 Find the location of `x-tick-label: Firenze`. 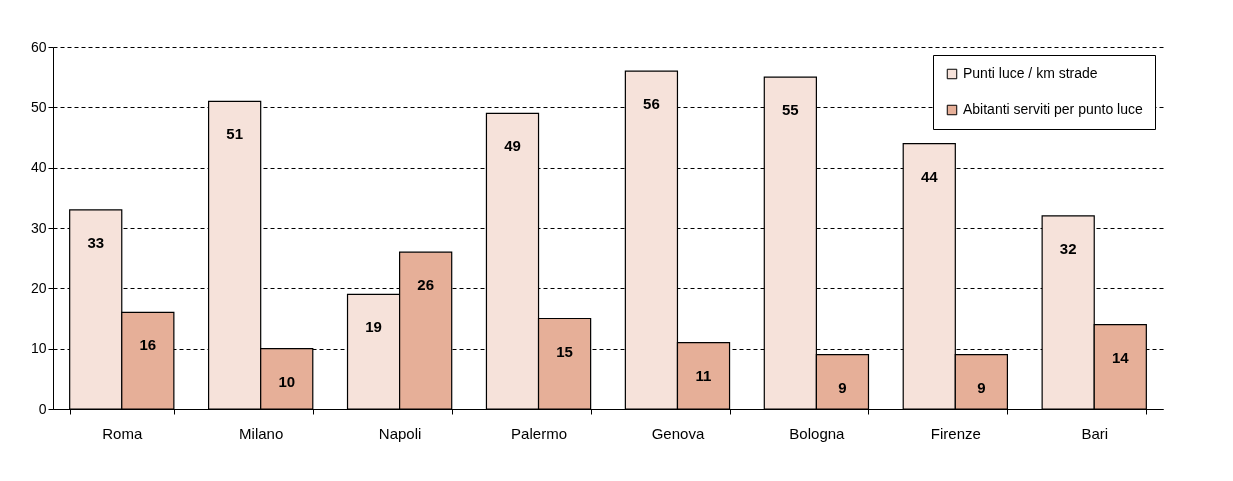

x-tick-label: Firenze is located at coordinates (955, 433).